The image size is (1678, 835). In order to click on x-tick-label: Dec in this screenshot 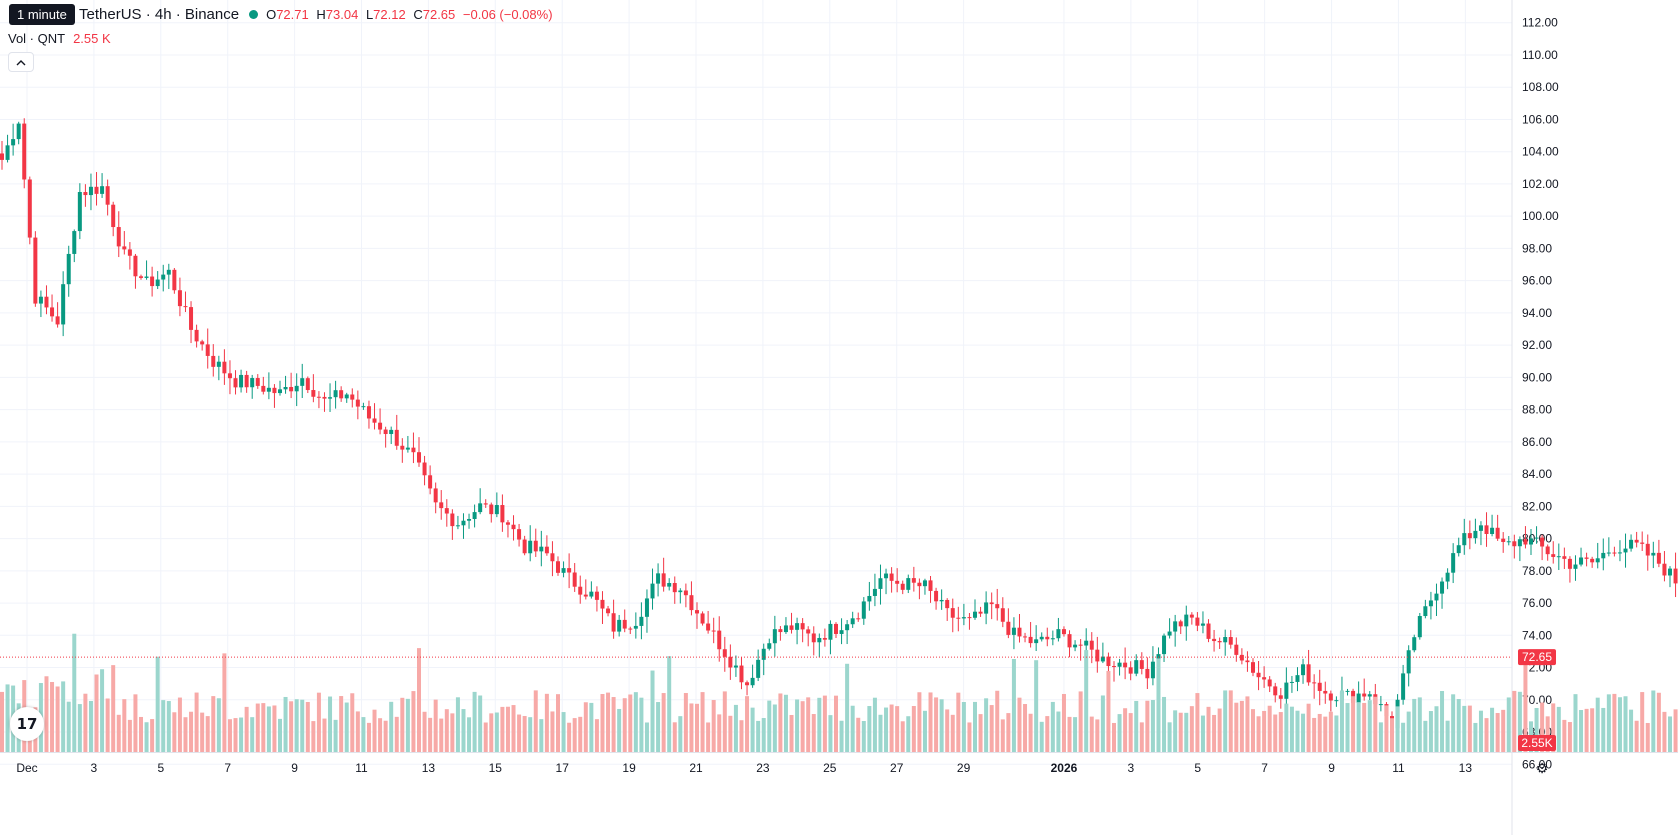, I will do `click(26, 768)`.